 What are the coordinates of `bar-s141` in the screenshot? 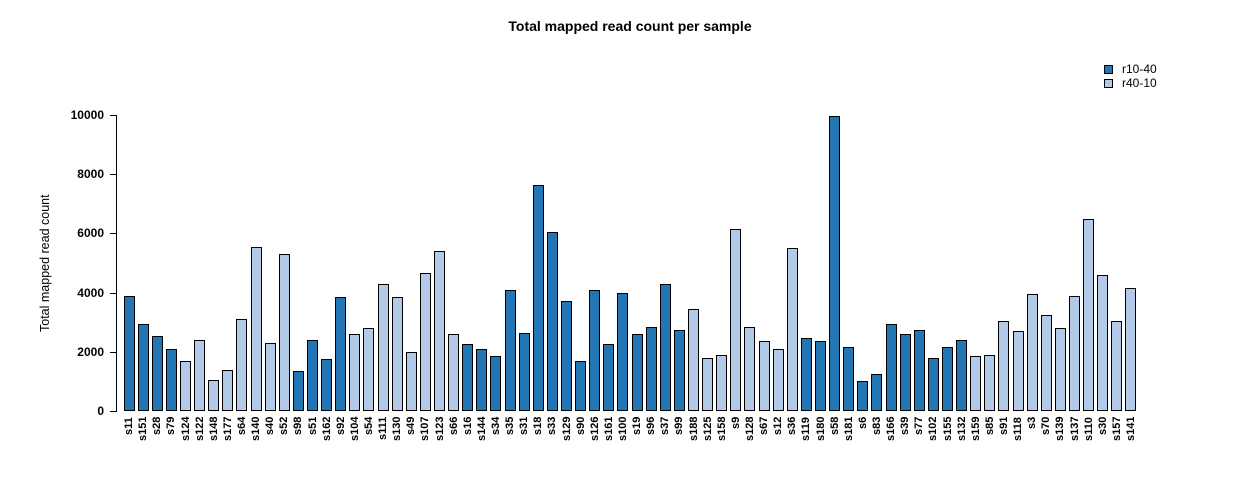 It's located at (1131, 349).